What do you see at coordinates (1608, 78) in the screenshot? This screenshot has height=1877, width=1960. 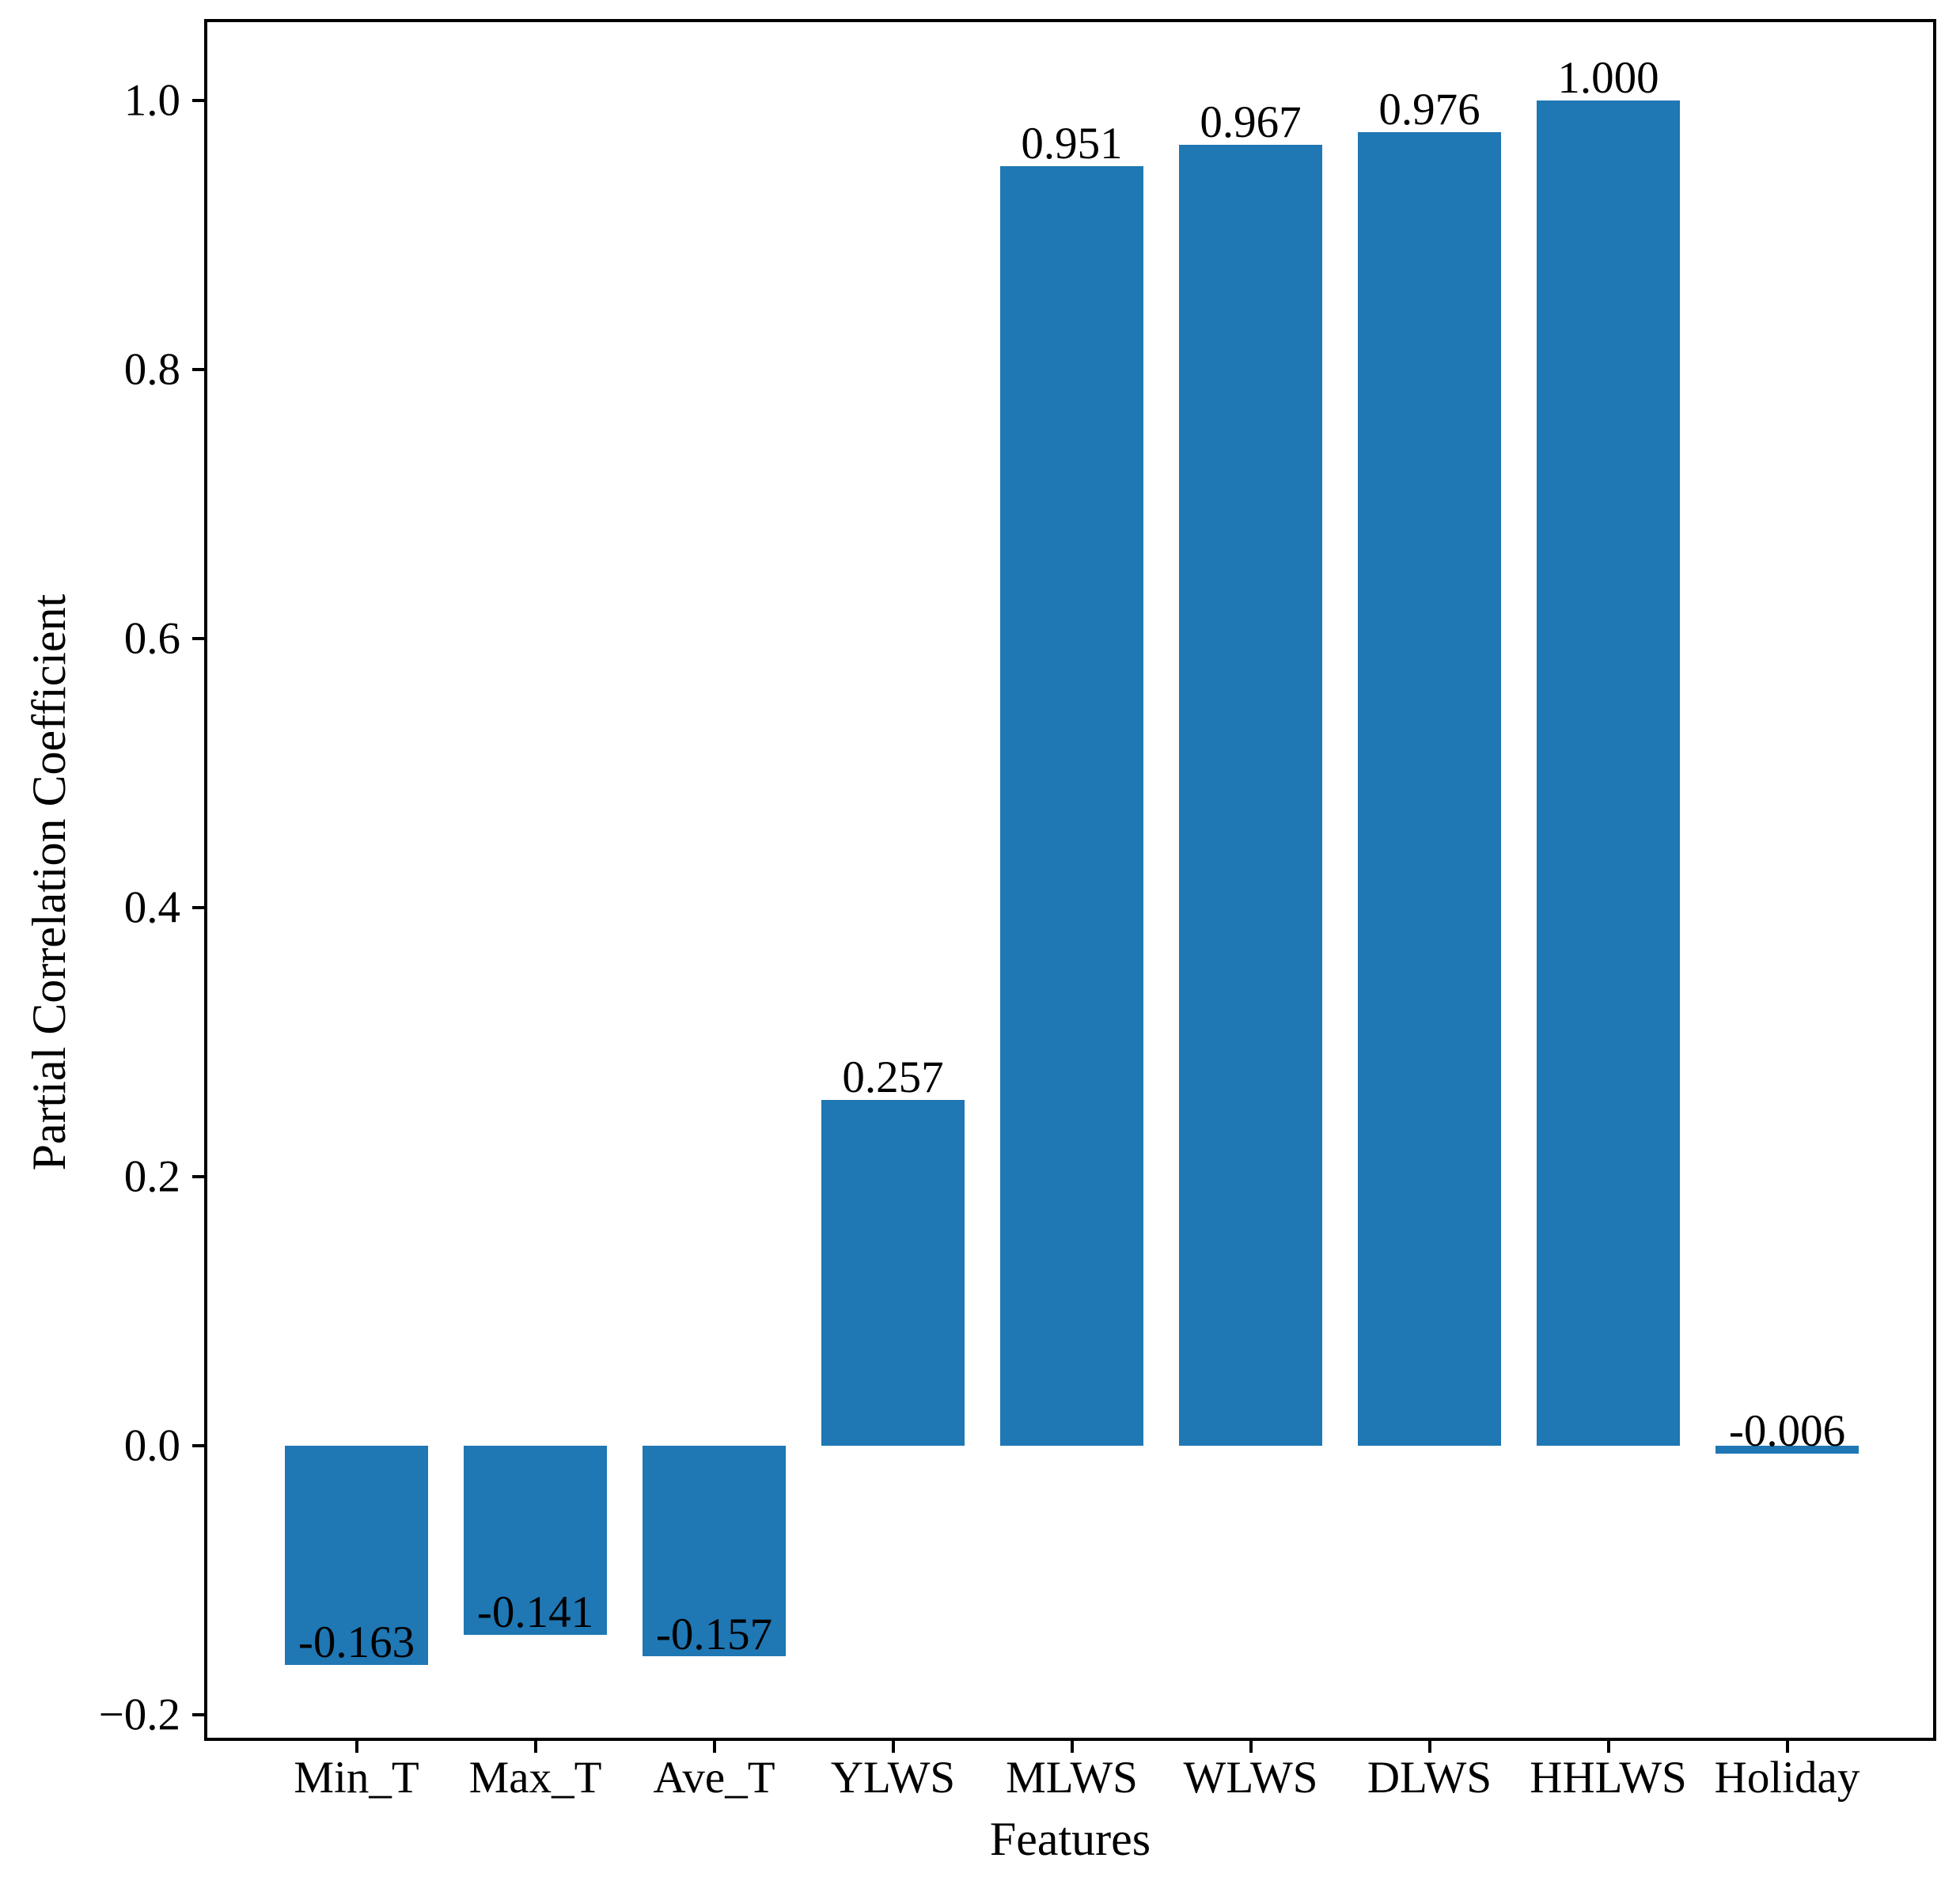 I see `bar-value-label: 1.000` at bounding box center [1608, 78].